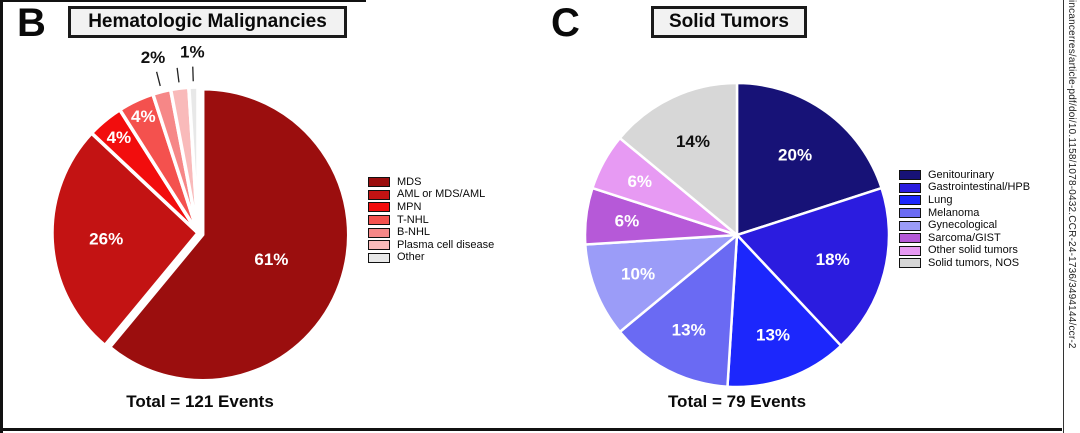 This screenshot has width=1080, height=433. I want to click on pie-slice-b-nhl, so click(175, 161).